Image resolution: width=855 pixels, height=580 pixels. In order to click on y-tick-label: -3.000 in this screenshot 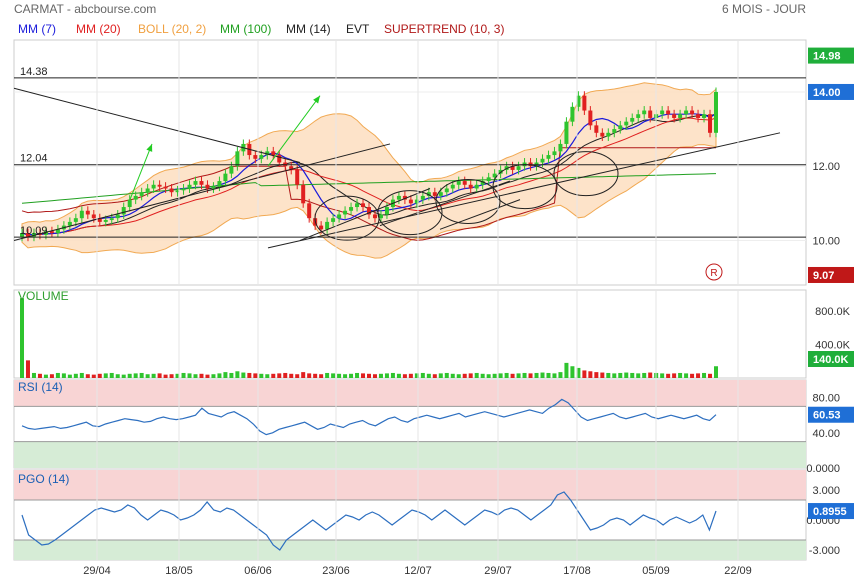, I will do `click(824, 551)`.